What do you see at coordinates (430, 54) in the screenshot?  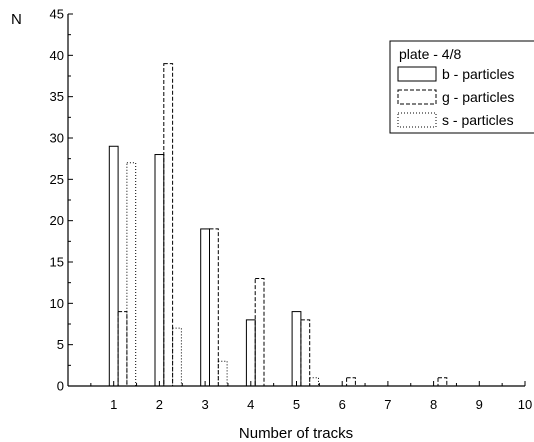 I see `legend-title: plate - 4/8` at bounding box center [430, 54].